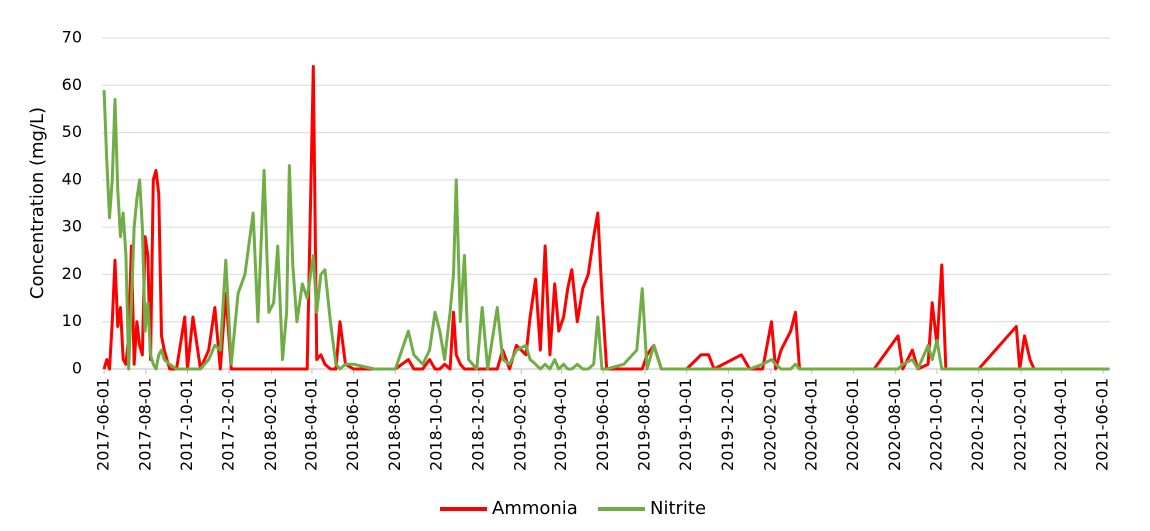 This screenshot has height=531, width=1150. I want to click on x-tick-label: 2019-02-01, so click(520, 424).